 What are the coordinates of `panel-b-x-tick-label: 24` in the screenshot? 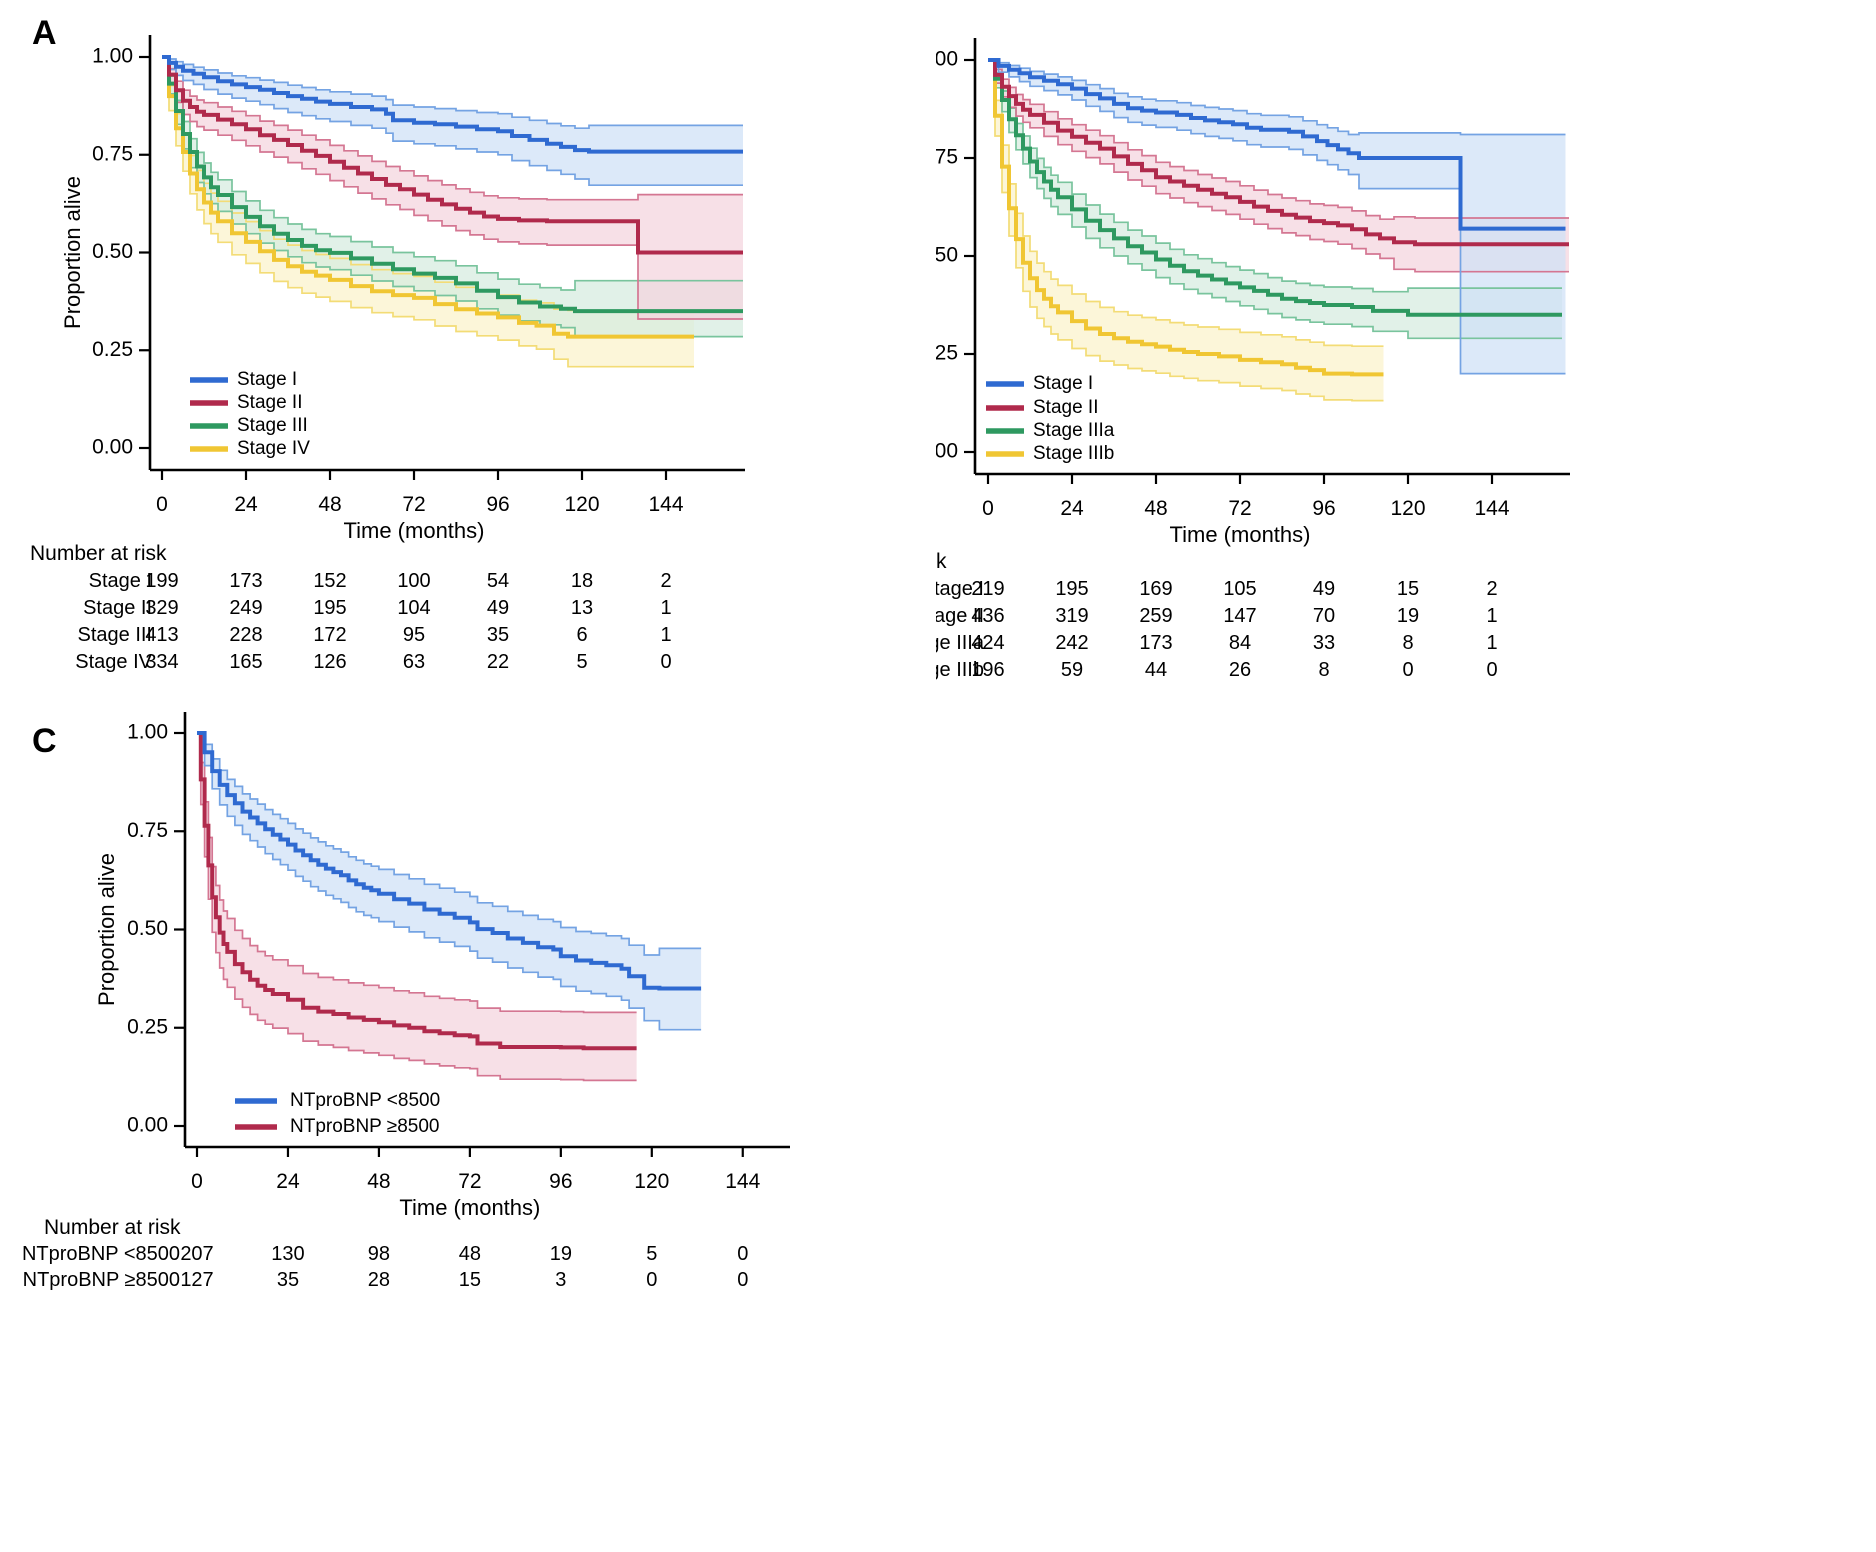 It's located at (1072, 508).